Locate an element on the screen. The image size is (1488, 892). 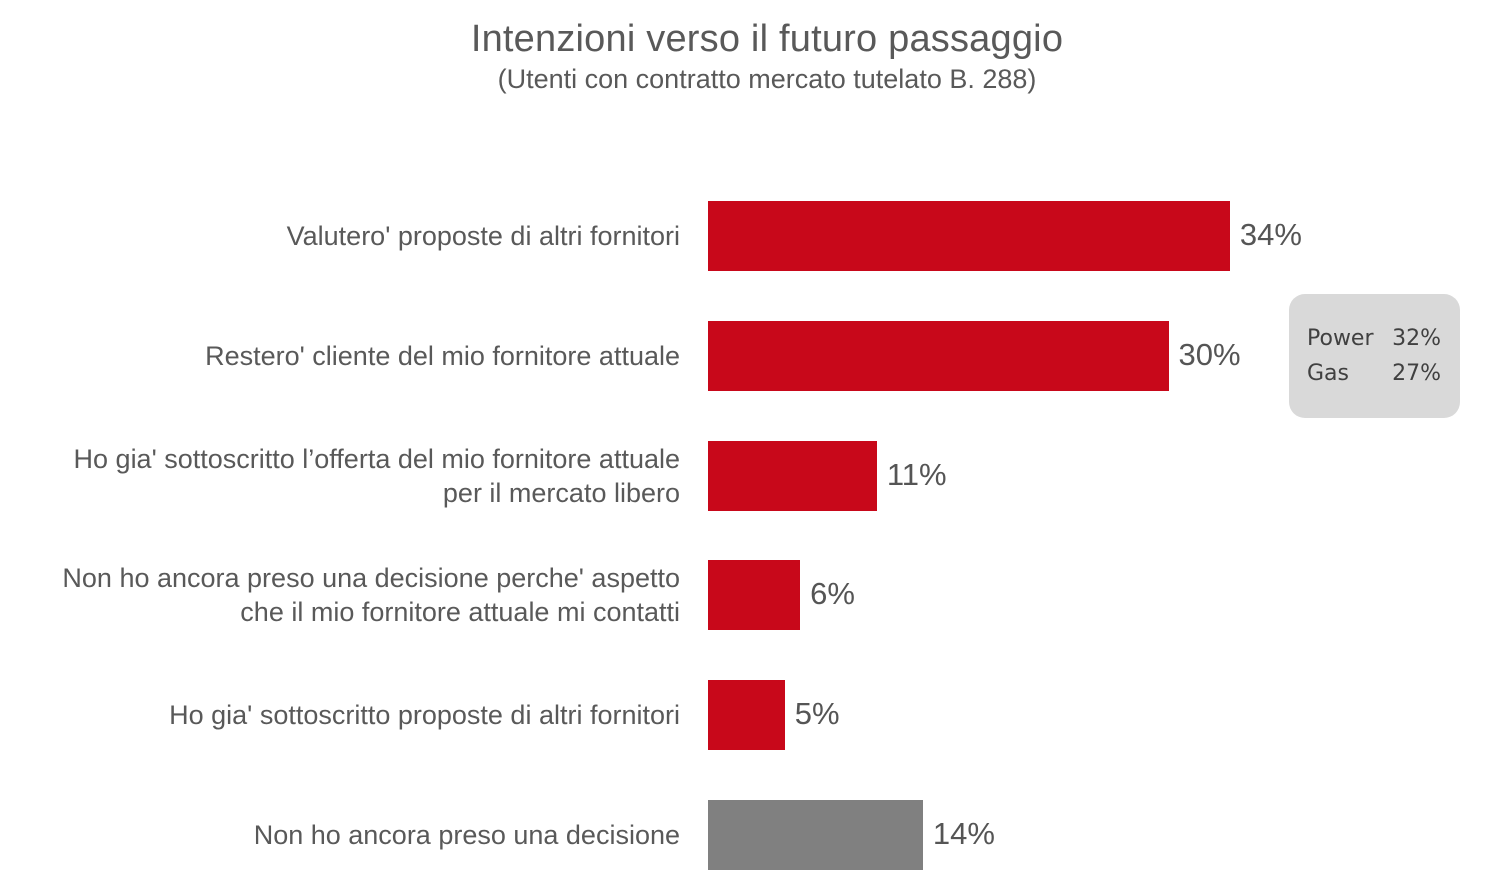
category-label-3-line-2: per il mercato libero is located at coordinates (561, 492).